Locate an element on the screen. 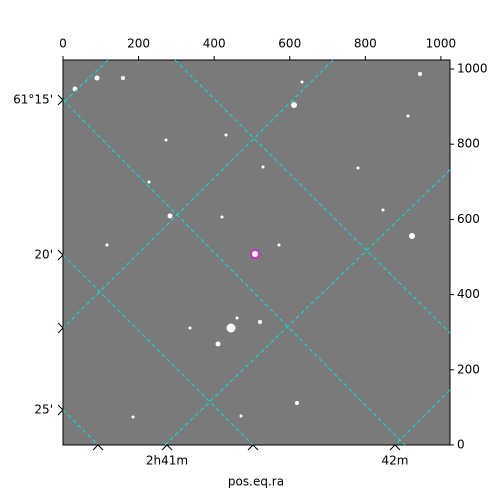  x-tick-label: 1000 is located at coordinates (441, 44).